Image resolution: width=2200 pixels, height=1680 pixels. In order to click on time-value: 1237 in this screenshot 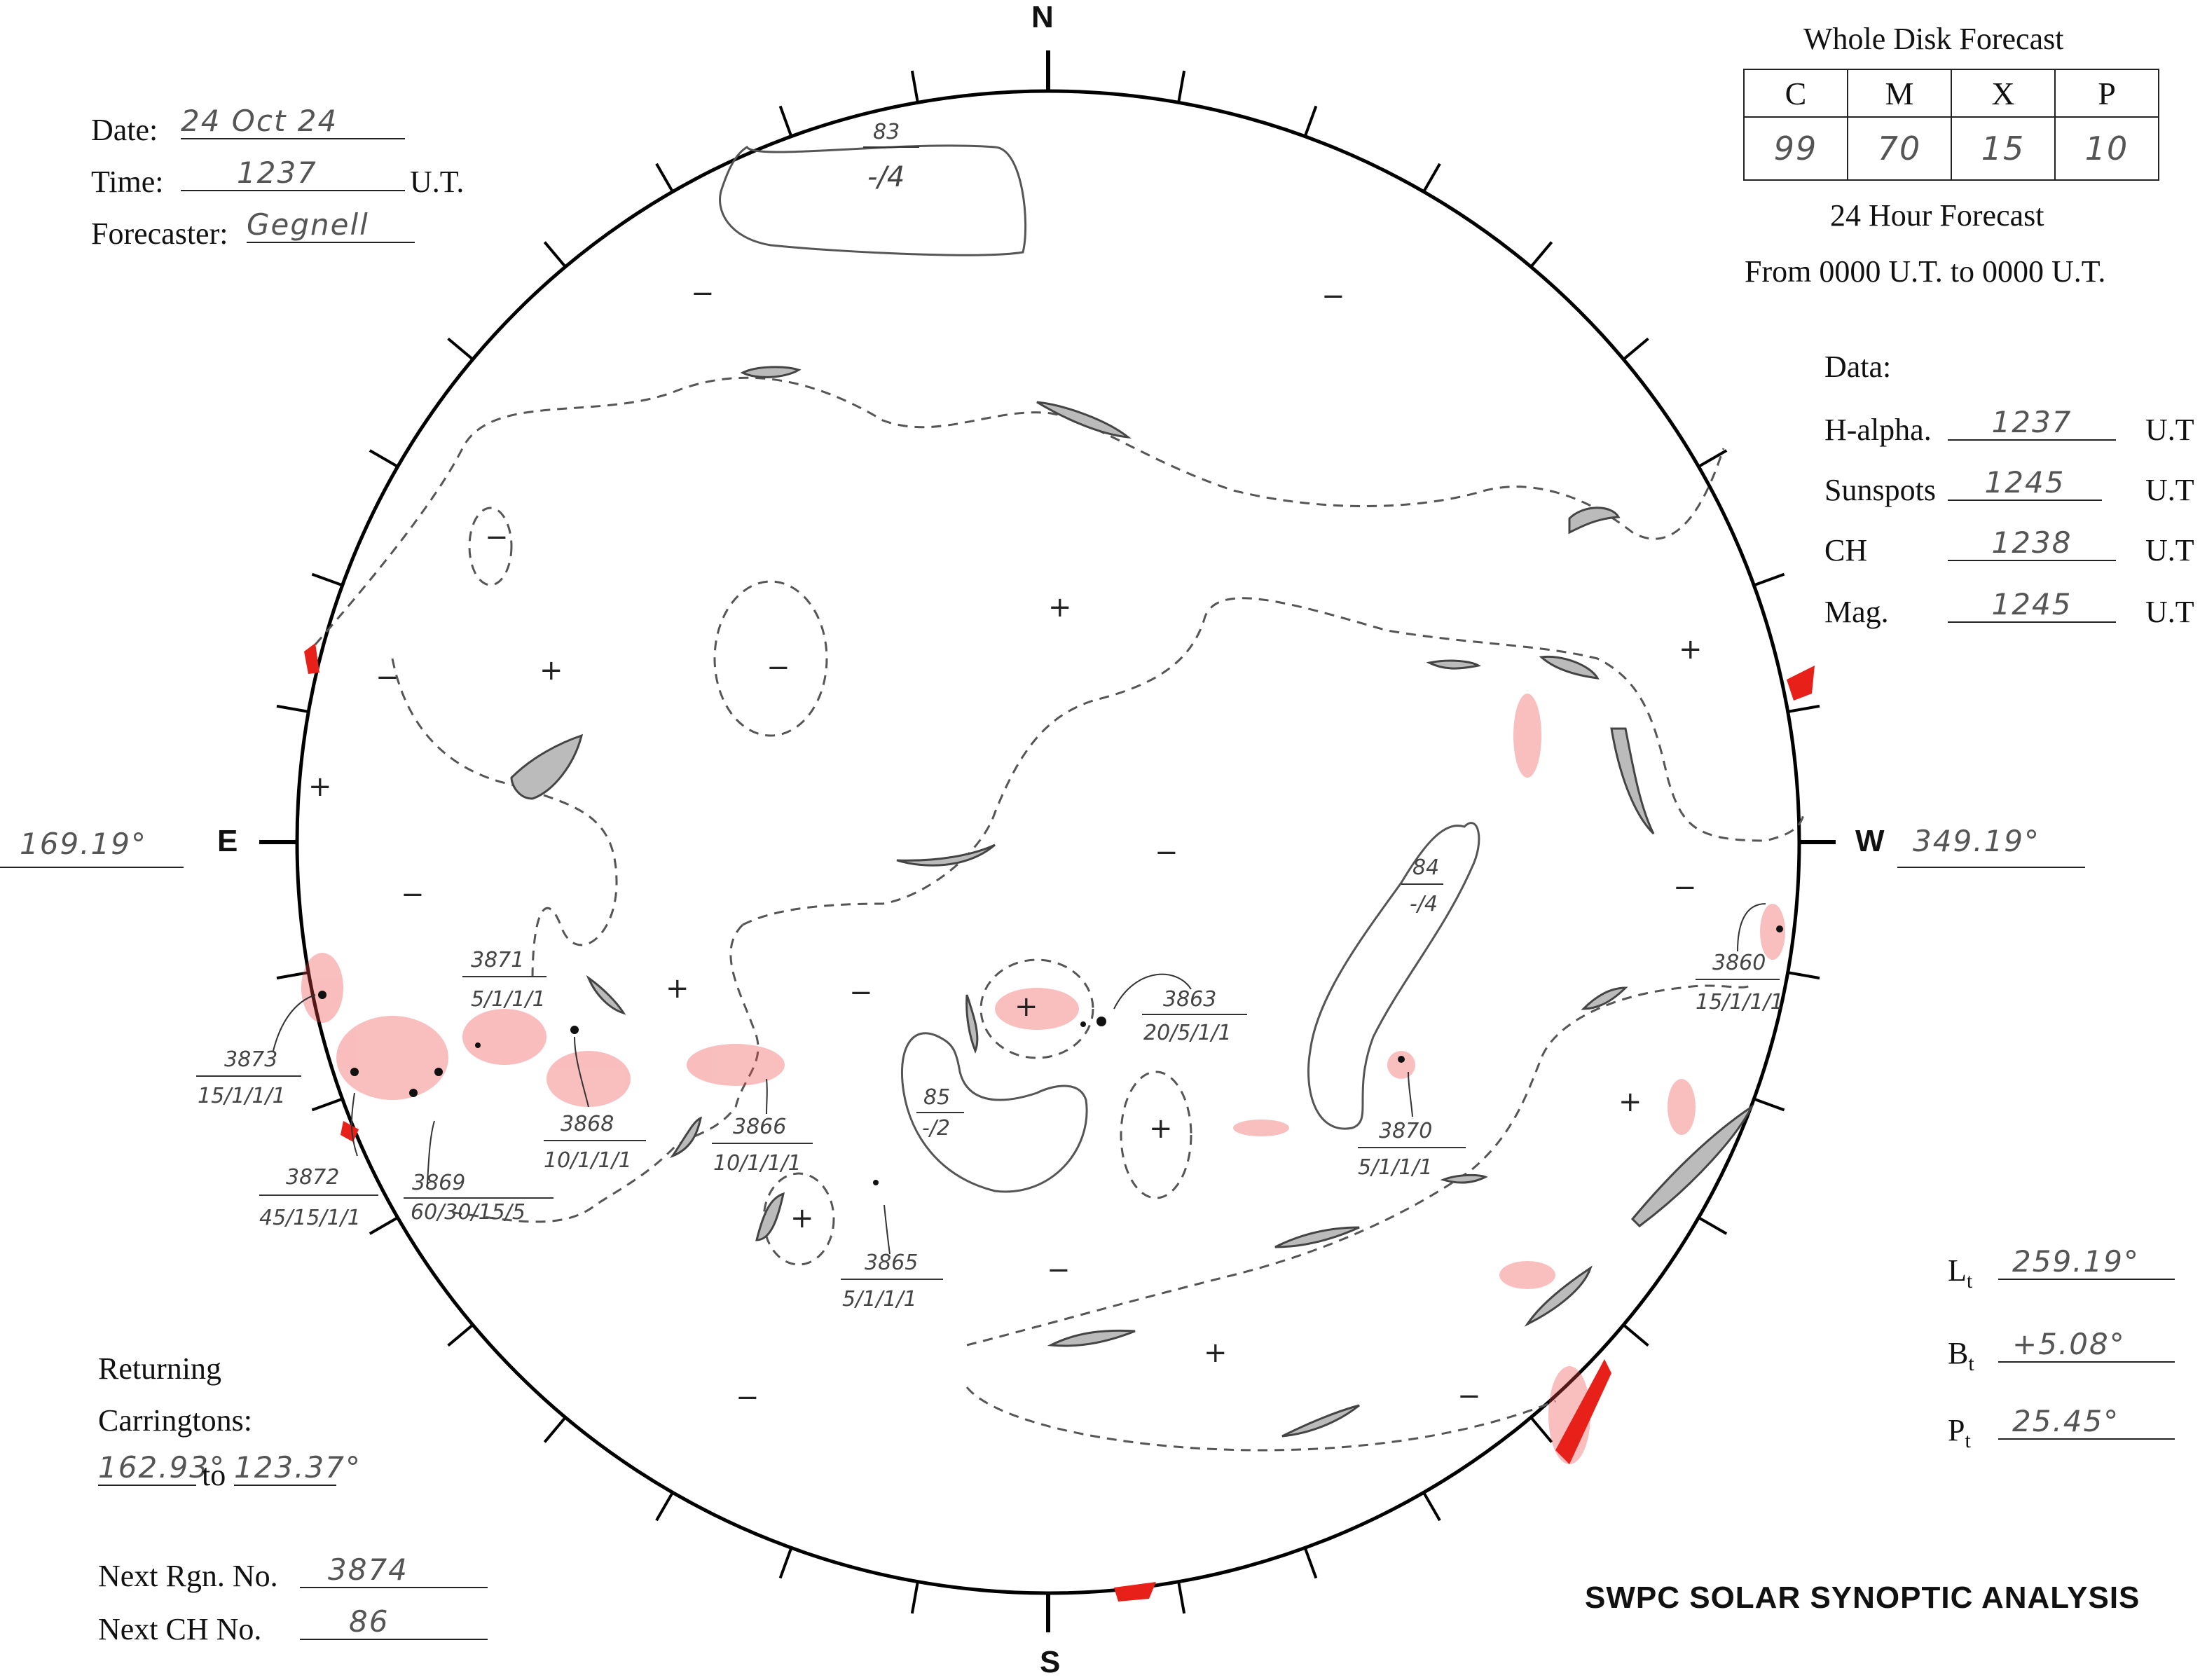, I will do `click(293, 173)`.